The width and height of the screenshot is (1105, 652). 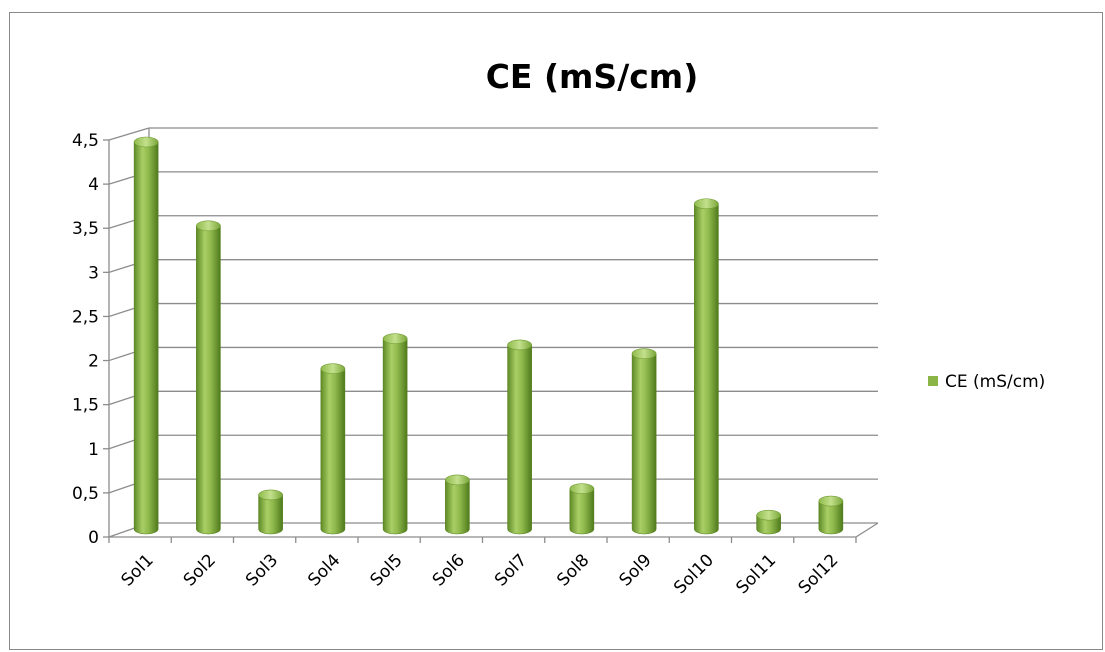 What do you see at coordinates (138, 570) in the screenshot?
I see `x-tick-label: Sol1` at bounding box center [138, 570].